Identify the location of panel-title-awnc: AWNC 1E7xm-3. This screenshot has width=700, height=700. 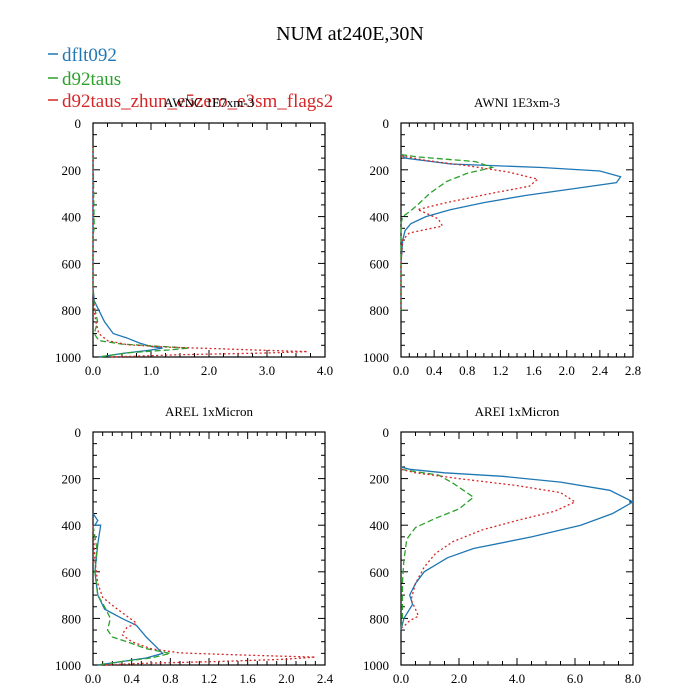
(209, 102).